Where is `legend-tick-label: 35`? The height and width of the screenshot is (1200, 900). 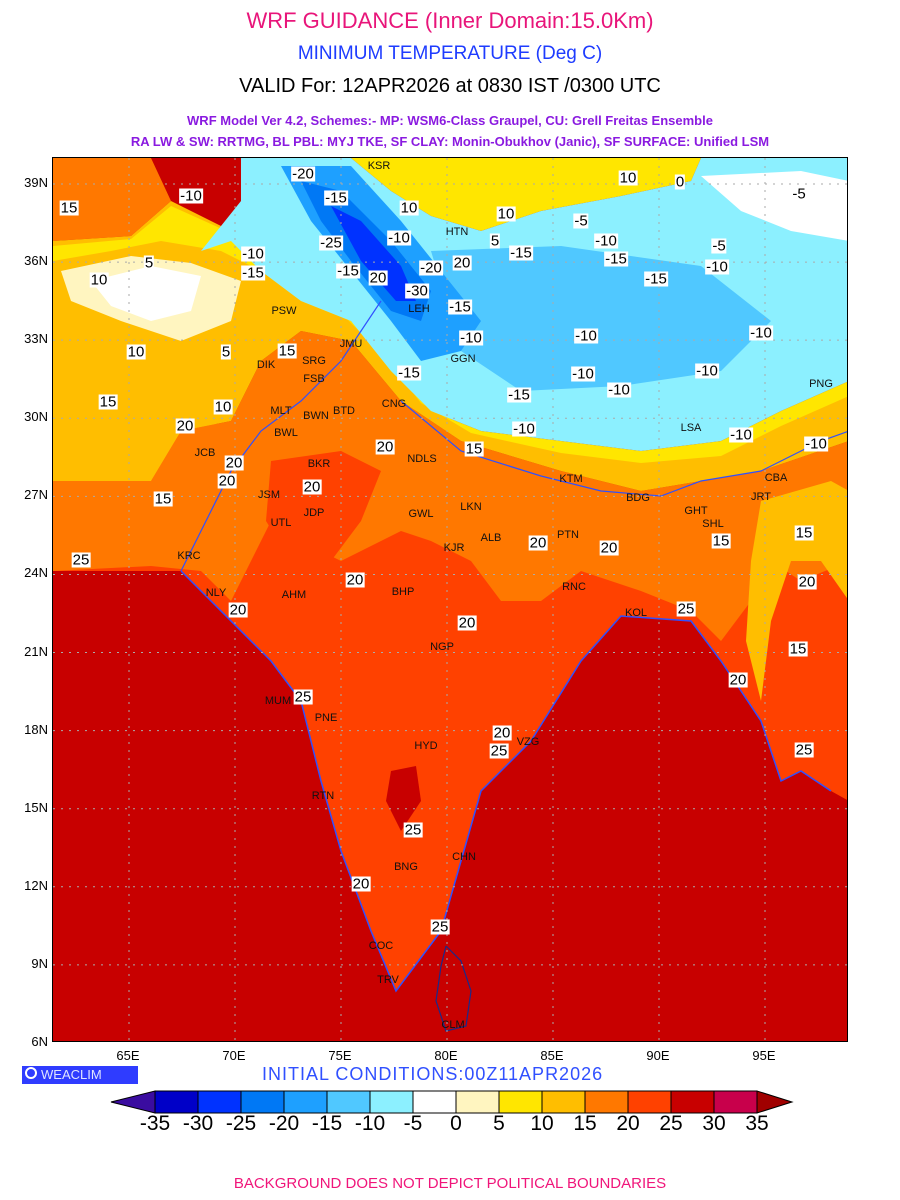 legend-tick-label: 35 is located at coordinates (757, 1123).